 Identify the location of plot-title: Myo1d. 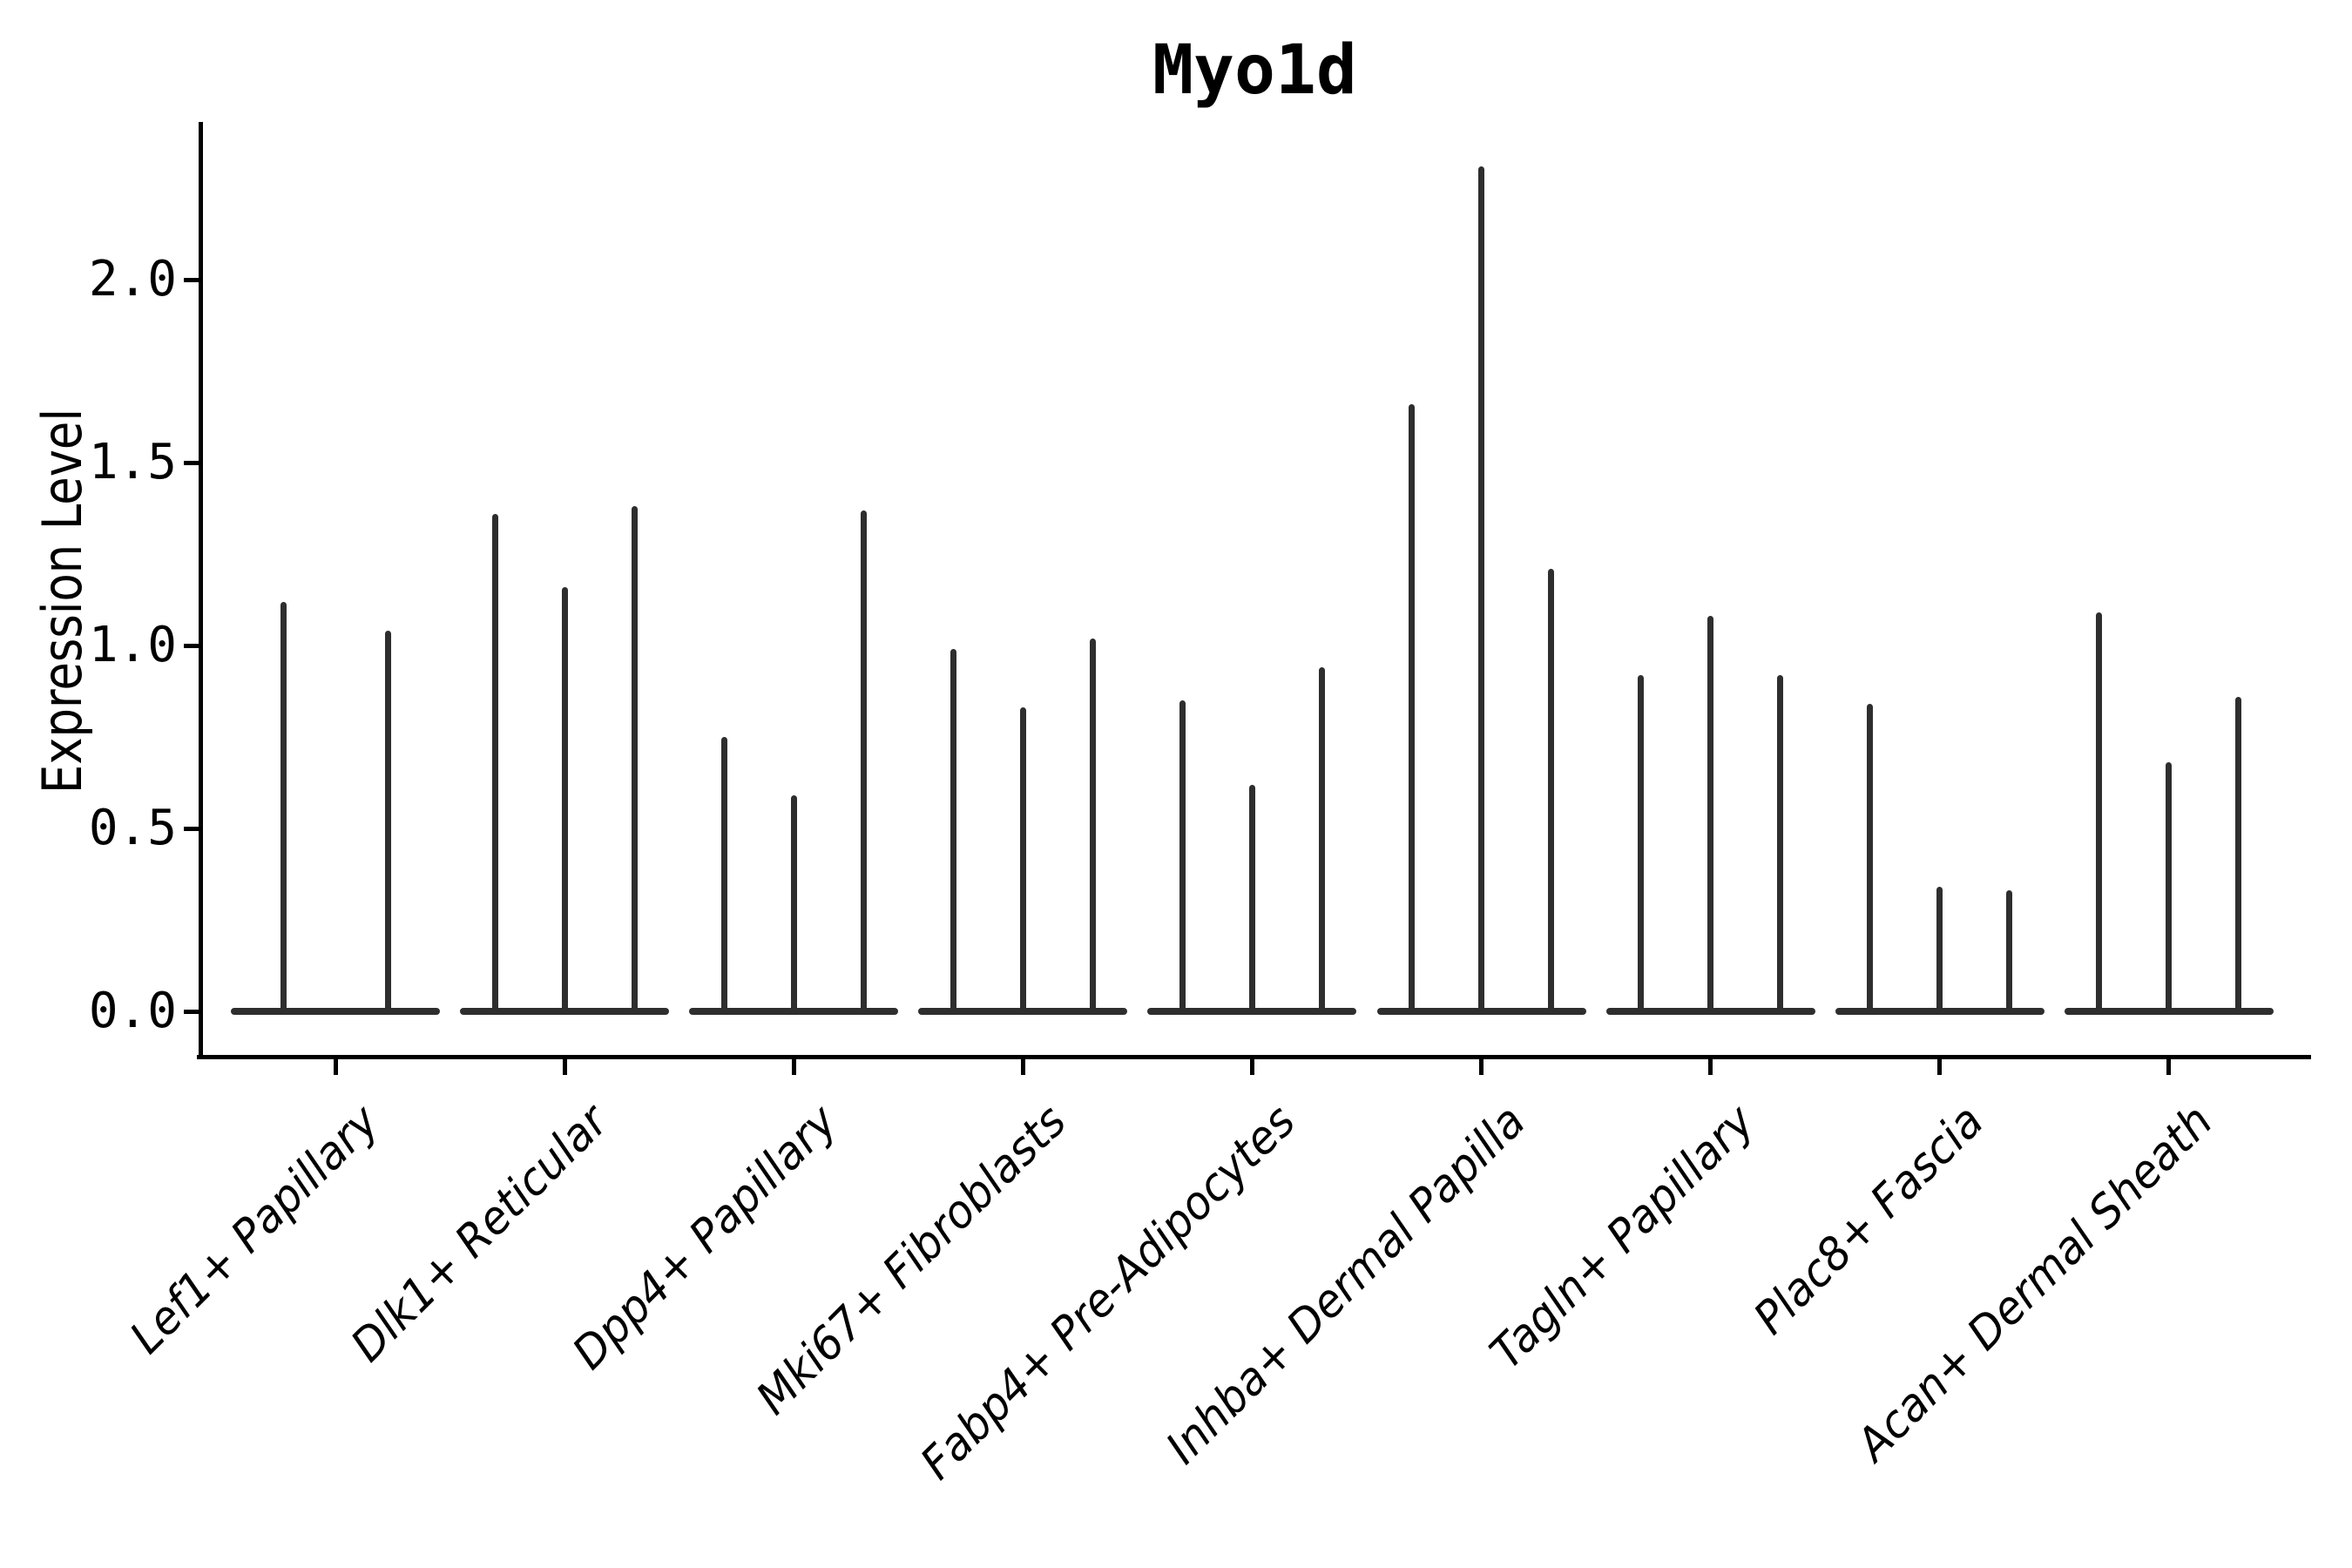
(1254, 70).